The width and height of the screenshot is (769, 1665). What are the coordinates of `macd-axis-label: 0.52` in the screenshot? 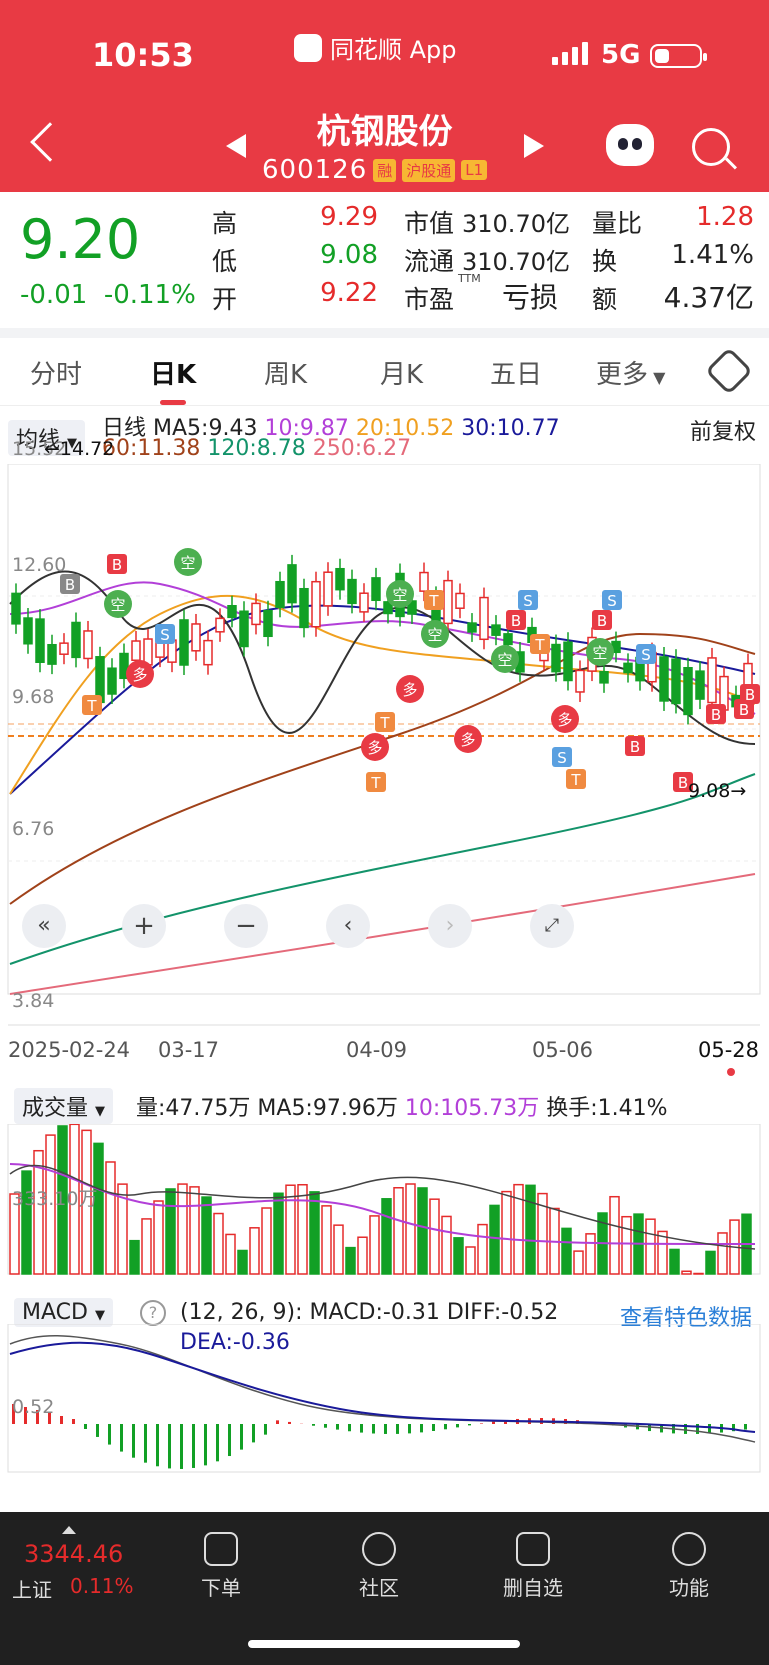 It's located at (33, 1407).